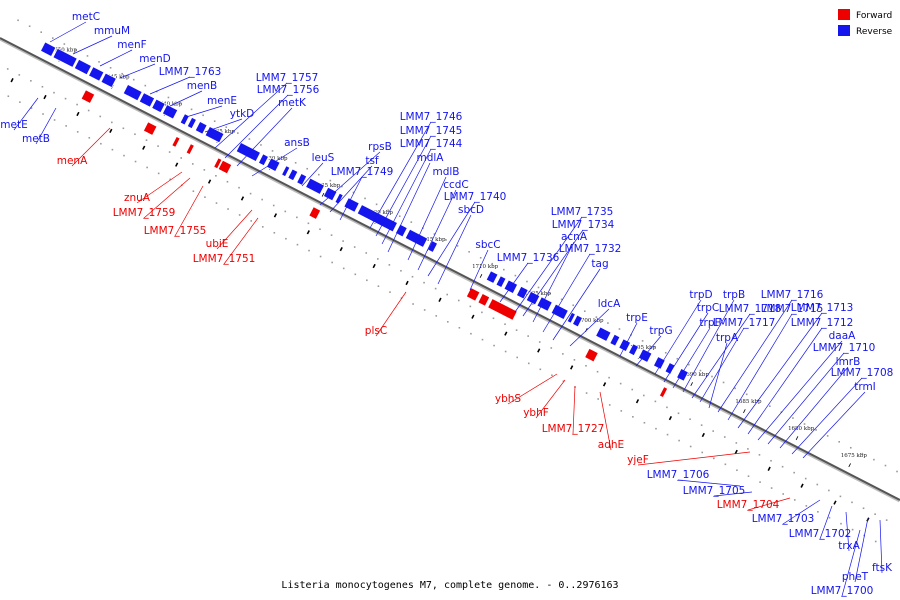  Describe the element at coordinates (792, 295) in the screenshot. I see `gene-label-LMM7_1716: LMM7_1716` at that location.